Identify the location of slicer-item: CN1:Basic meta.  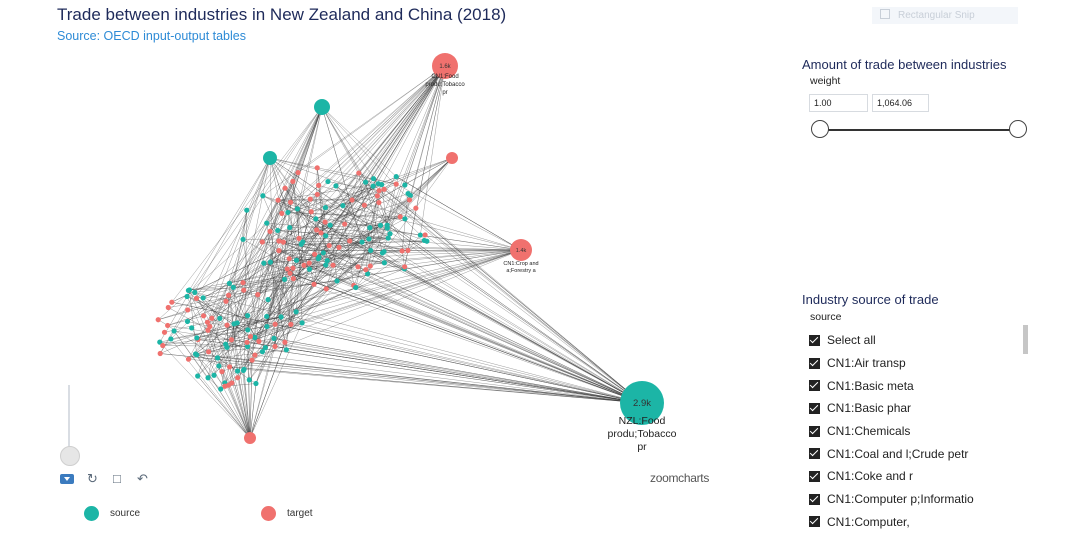
(909, 385).